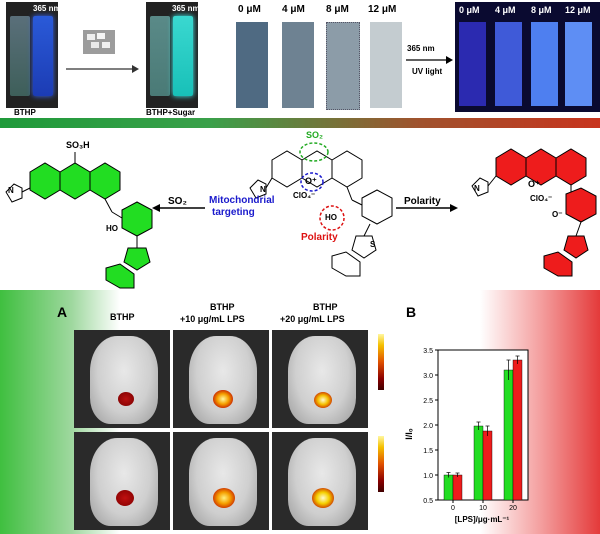 The height and width of the screenshot is (534, 600). What do you see at coordinates (112, 228) in the screenshot?
I see `ho-left: HO` at bounding box center [112, 228].